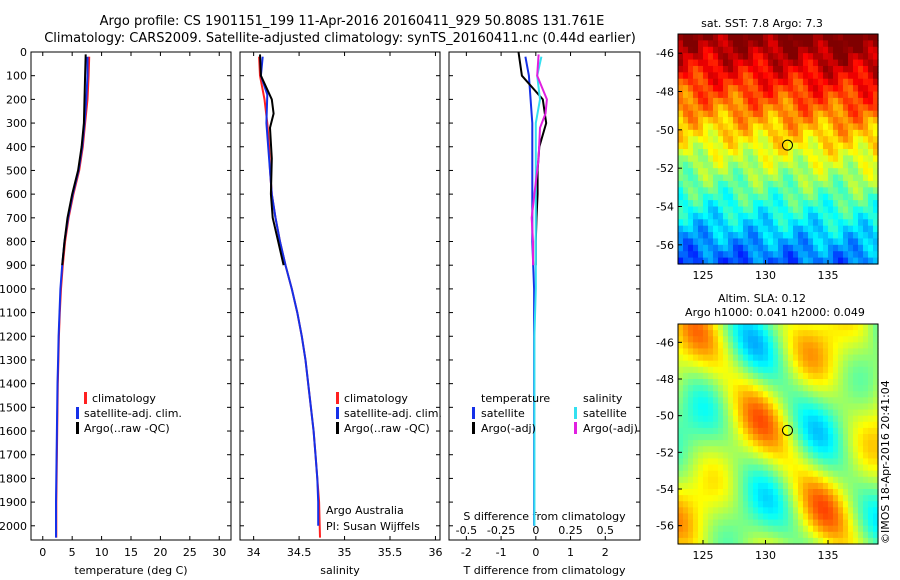 This screenshot has width=900, height=580. Describe the element at coordinates (603, 398) in the screenshot. I see `legend-header-salinity: salinity` at that location.